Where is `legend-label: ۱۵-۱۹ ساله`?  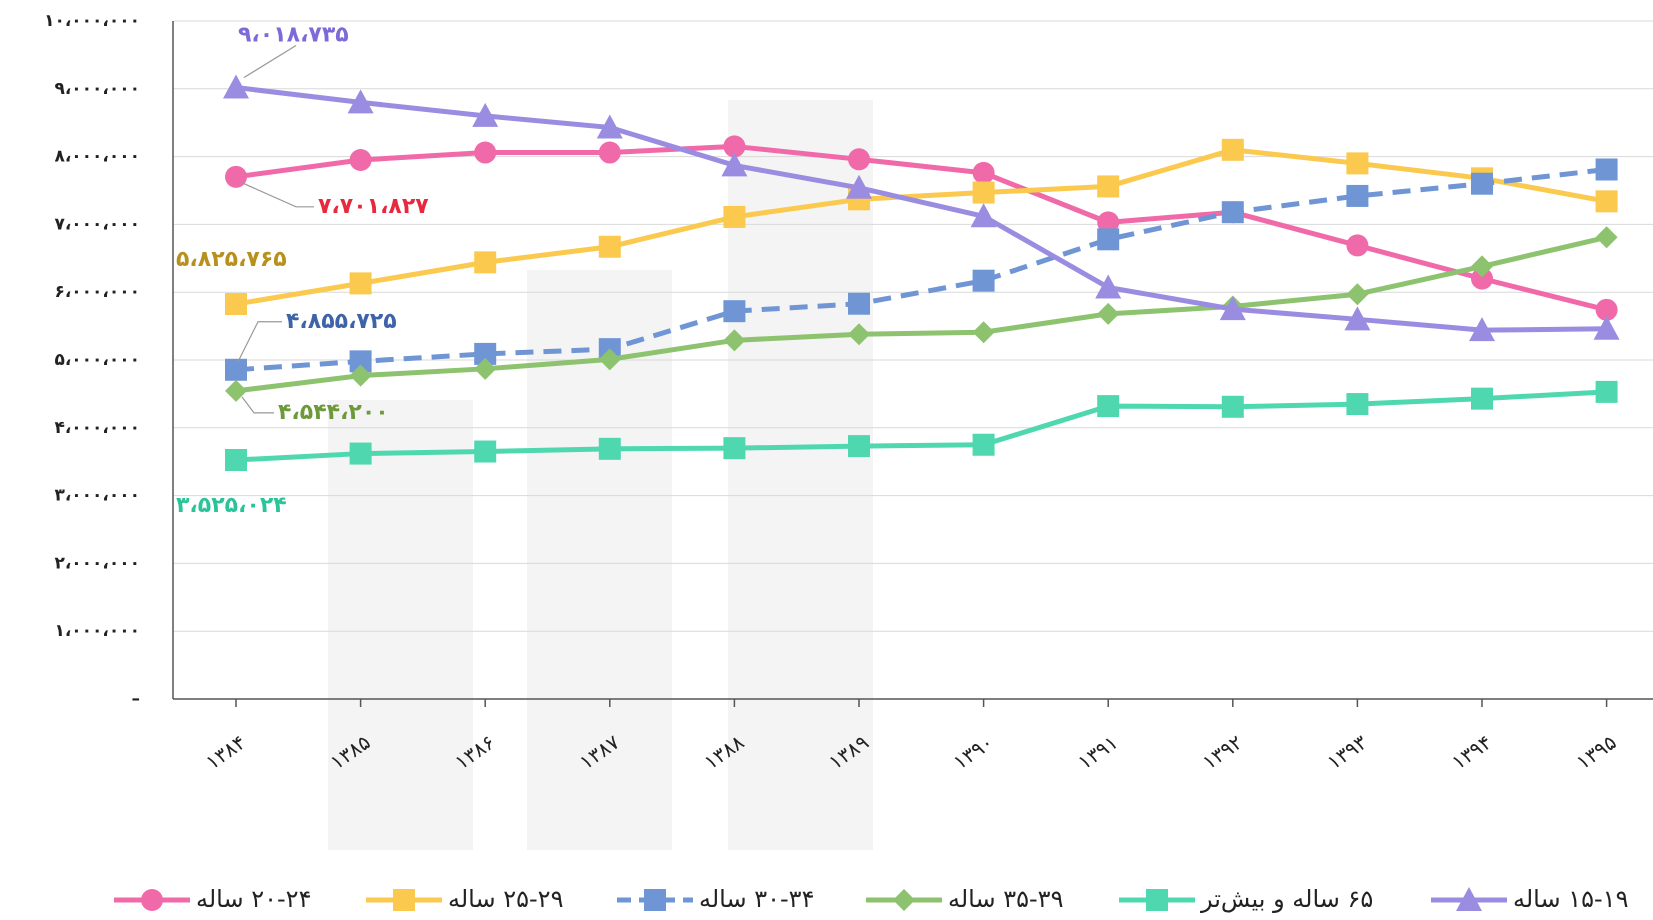
legend-label: ۱۵-۱۹ ساله is located at coordinates (1570, 899).